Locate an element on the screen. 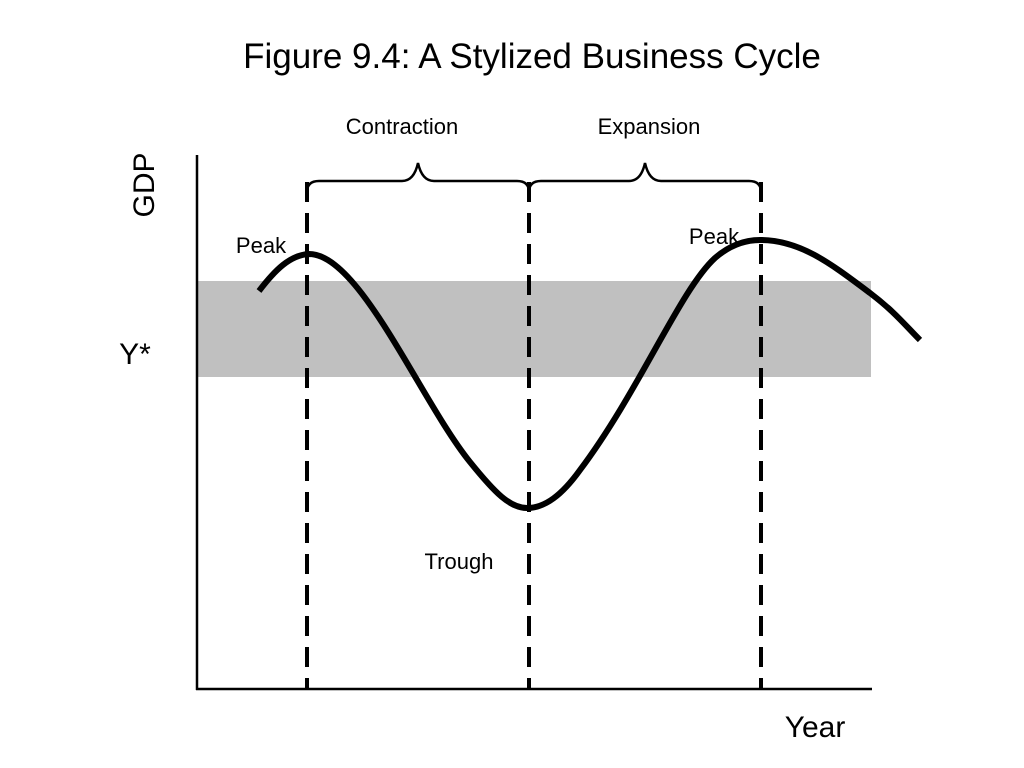 The width and height of the screenshot is (1024, 768). trough-label: Trough is located at coordinates (459, 561).